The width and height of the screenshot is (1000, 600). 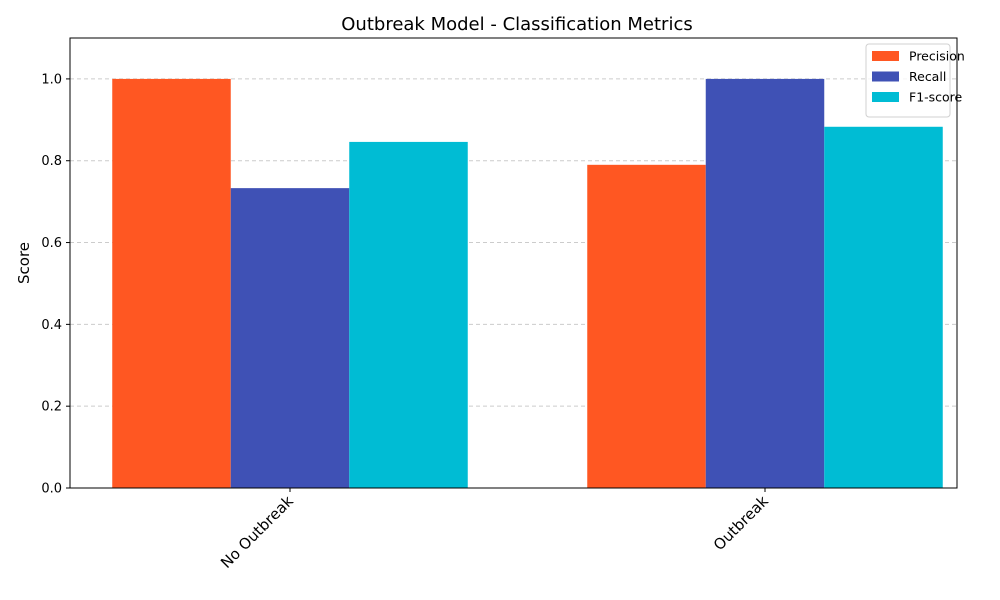 I want to click on legend-label: F1-score, so click(x=936, y=97).